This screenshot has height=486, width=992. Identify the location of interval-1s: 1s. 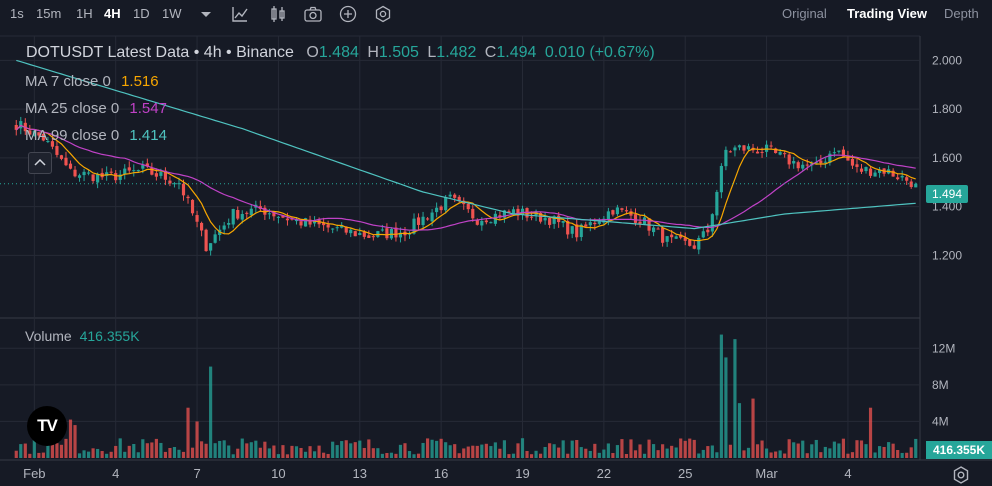
(17, 13).